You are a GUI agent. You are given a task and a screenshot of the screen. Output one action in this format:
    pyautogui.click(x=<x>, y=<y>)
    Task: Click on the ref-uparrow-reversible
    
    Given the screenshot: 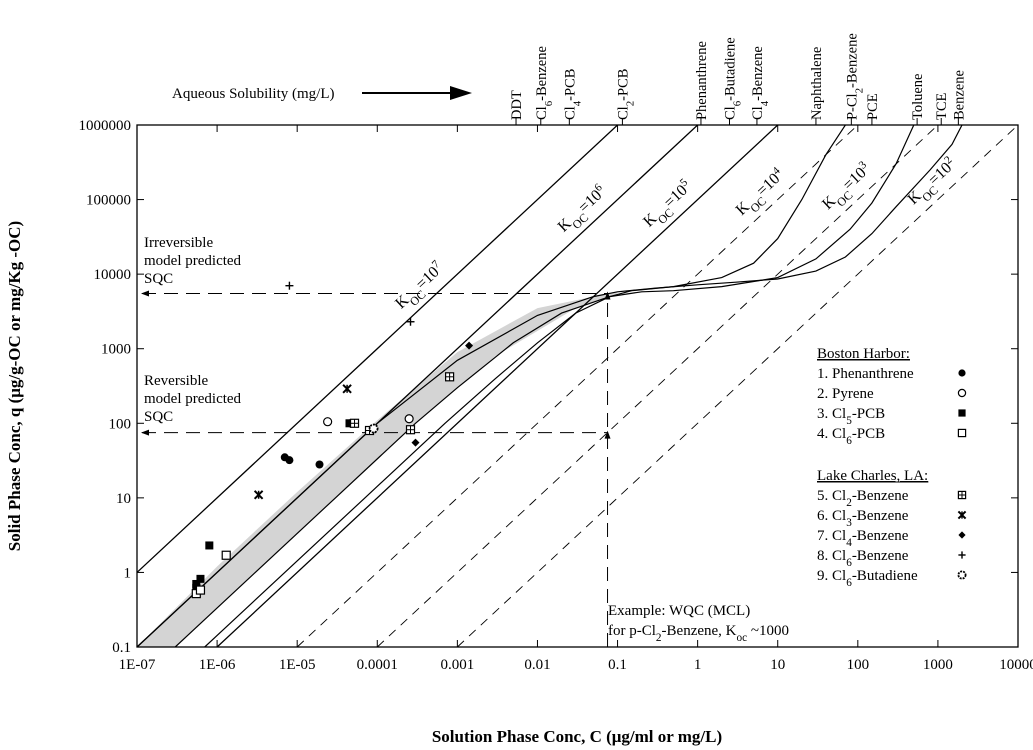 What is the action you would take?
    pyautogui.click(x=607, y=434)
    